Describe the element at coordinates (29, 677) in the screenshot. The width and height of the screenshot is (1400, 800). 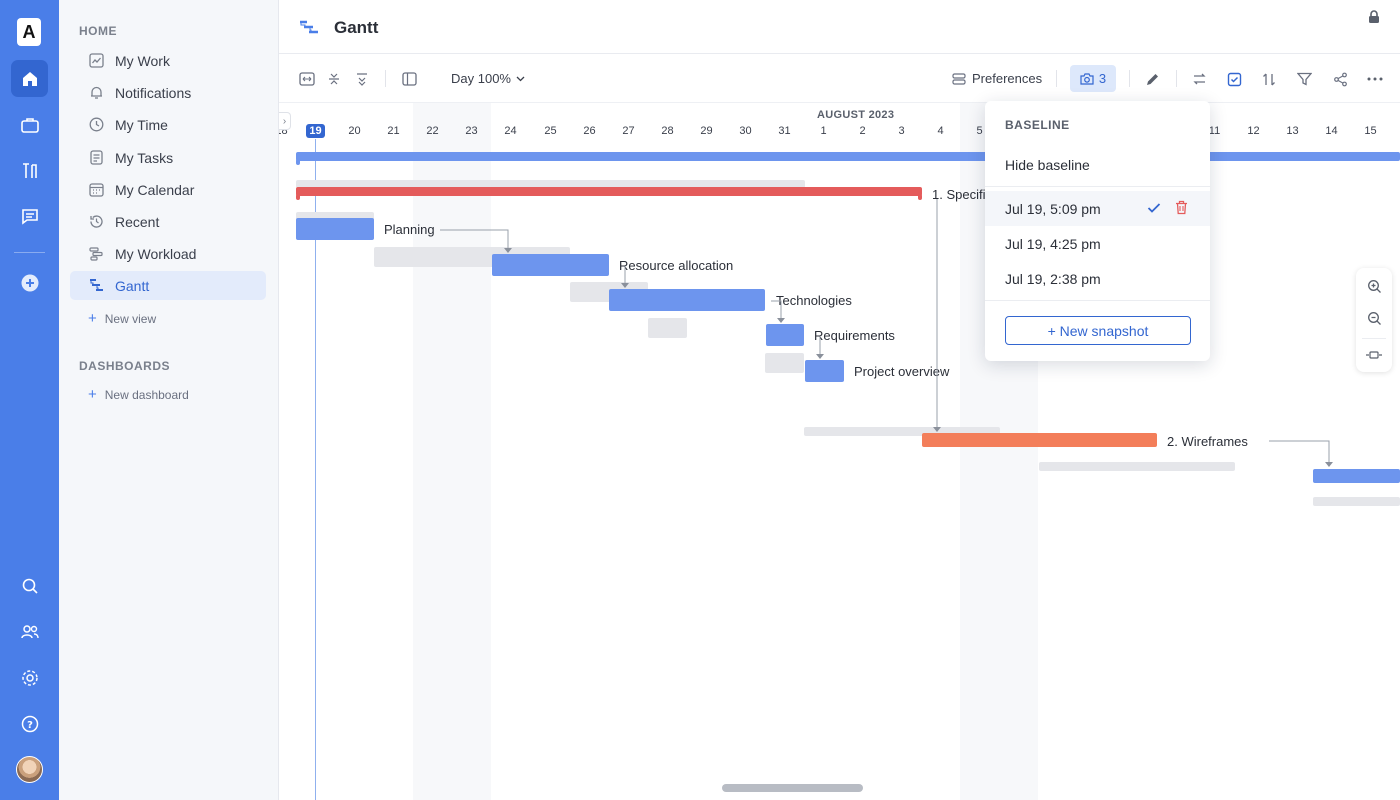
I see `gear-icon` at that location.